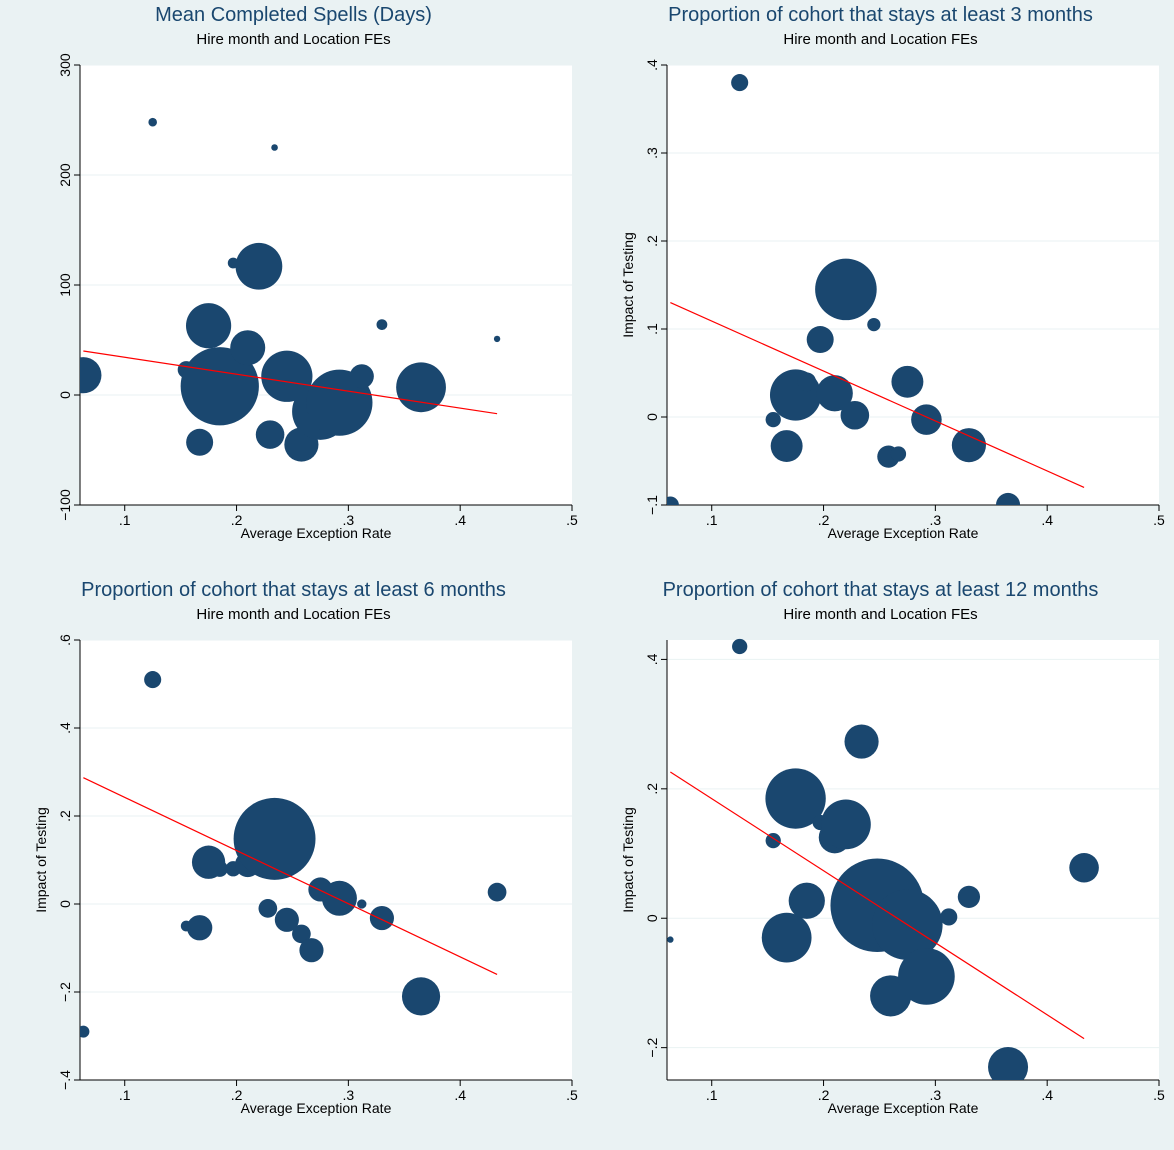 The width and height of the screenshot is (1174, 1150). Describe the element at coordinates (293, 15) in the screenshot. I see `chart-title: Mean Completed Spells (Days)` at that location.